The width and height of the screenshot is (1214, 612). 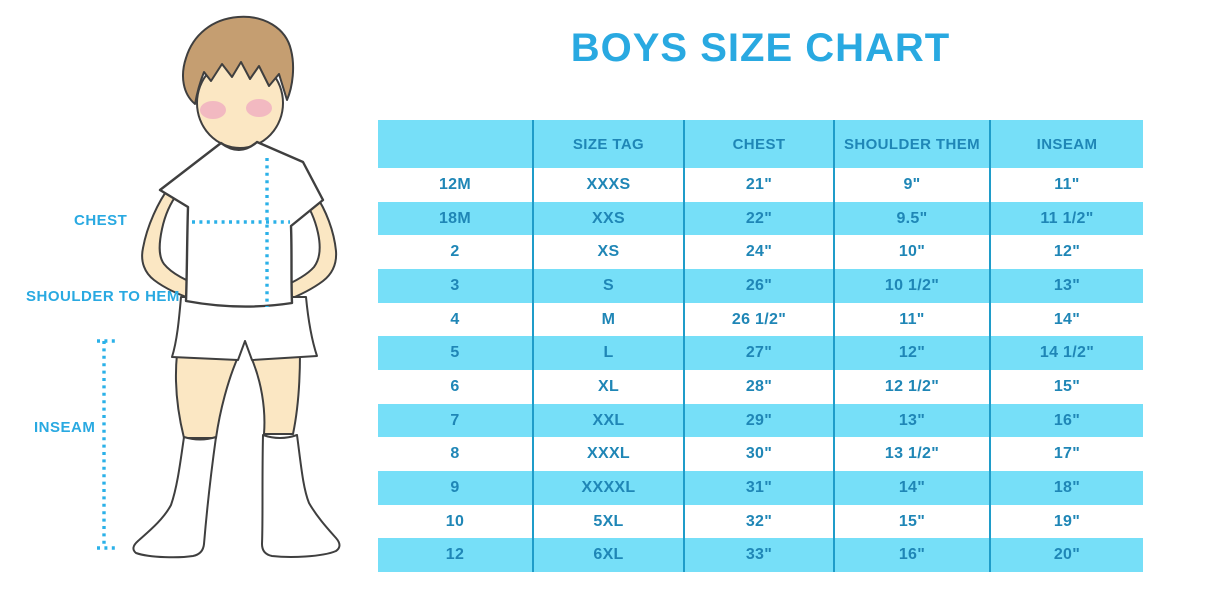 What do you see at coordinates (207, 396) in the screenshot?
I see `left-leg` at bounding box center [207, 396].